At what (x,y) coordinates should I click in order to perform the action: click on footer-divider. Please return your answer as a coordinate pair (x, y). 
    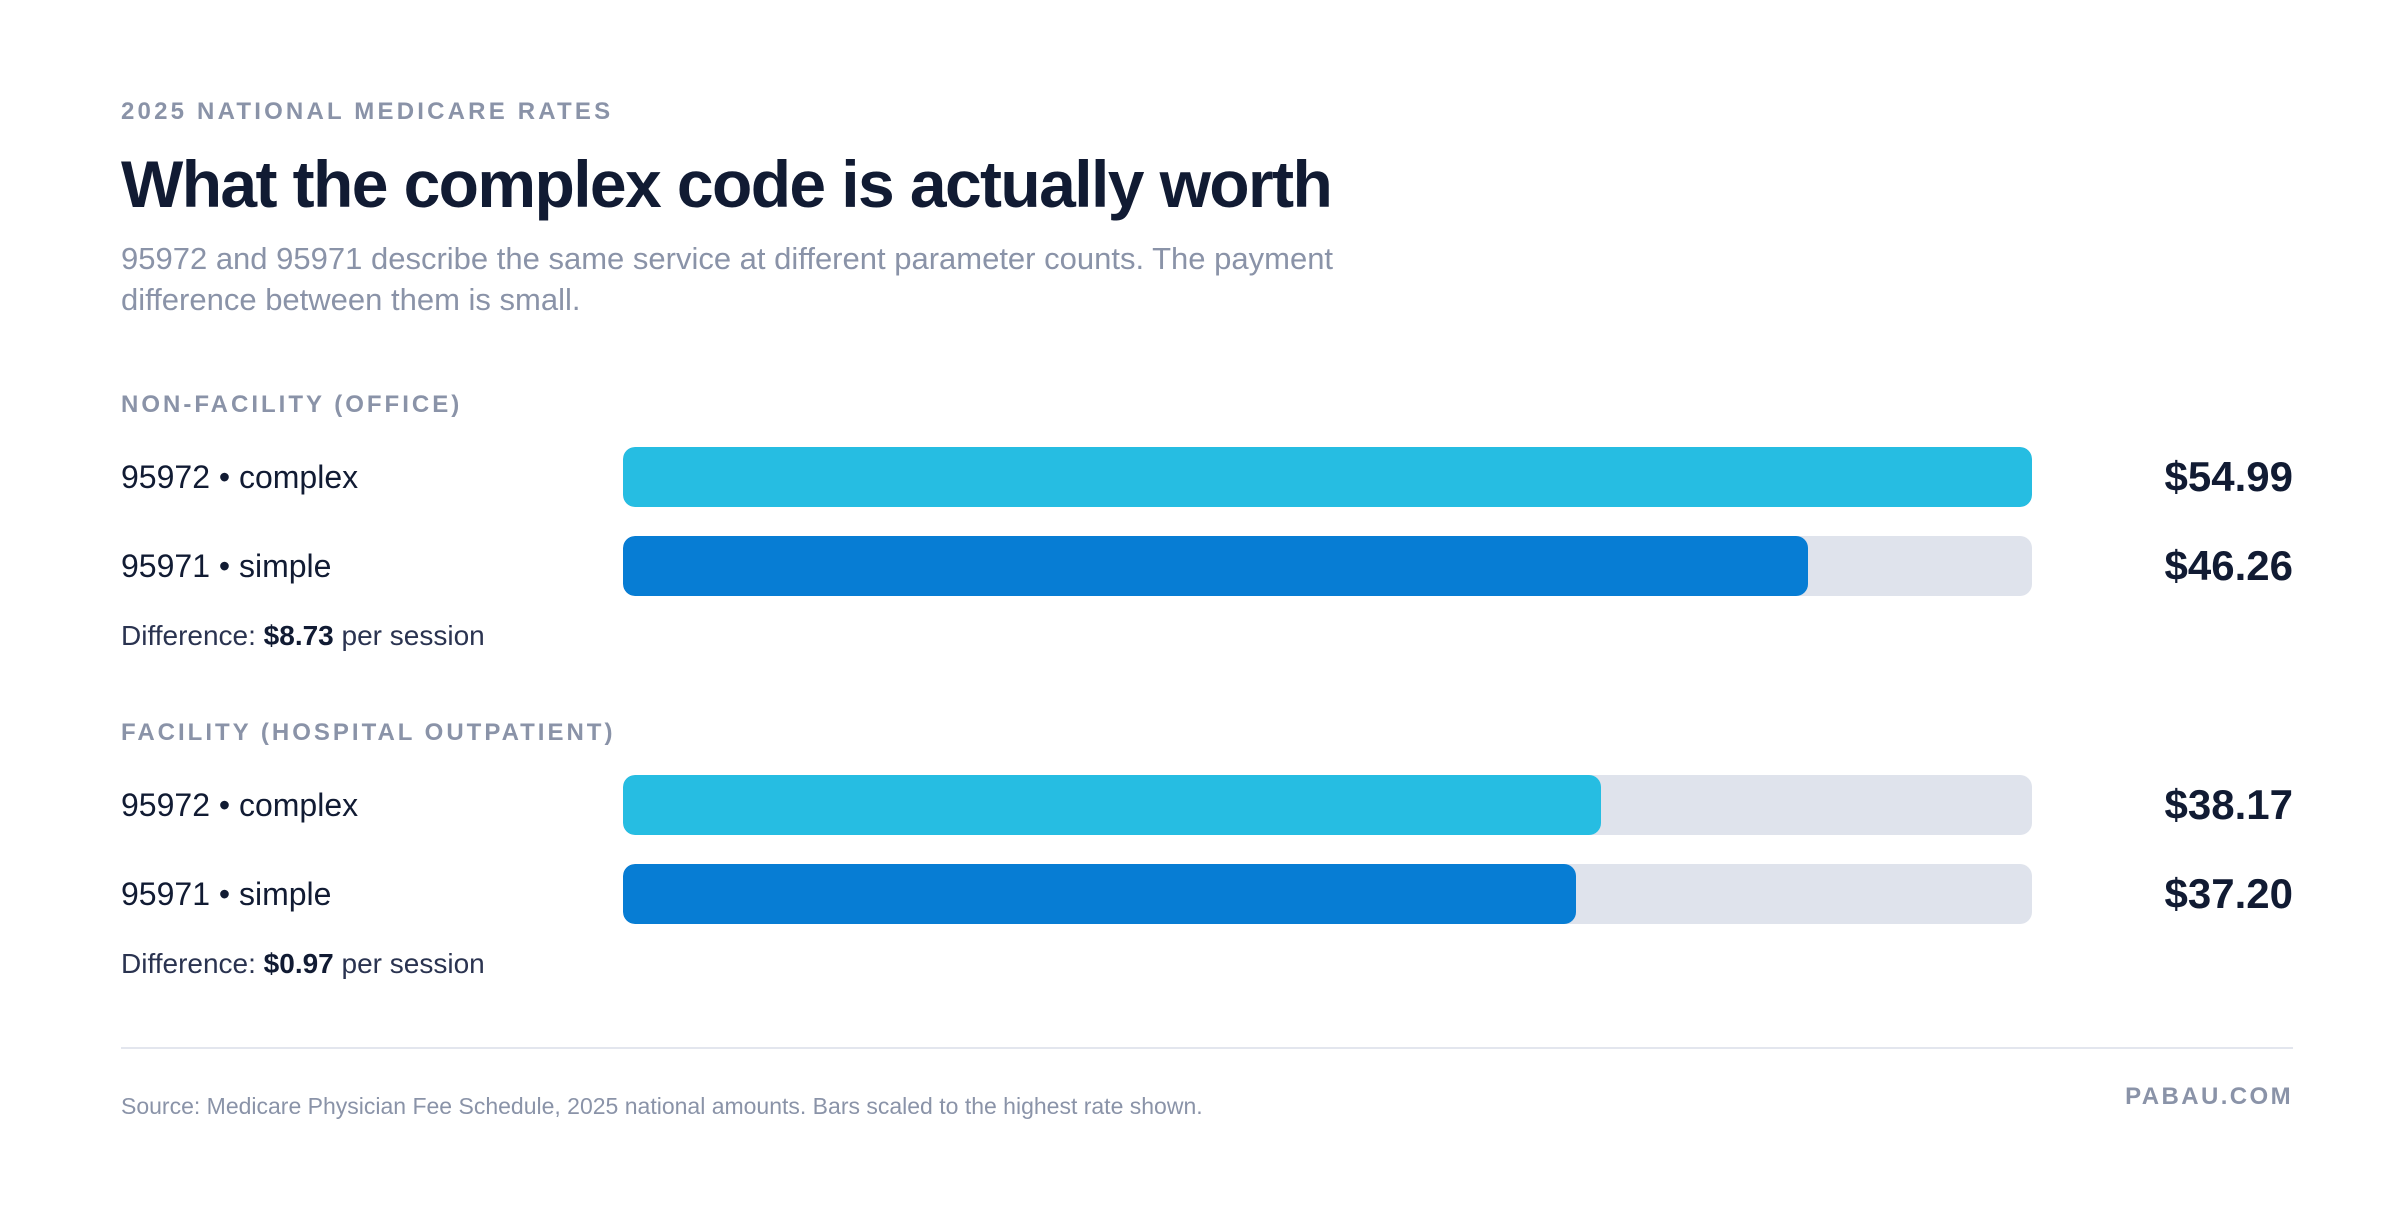
    Looking at the image, I should click on (1207, 1048).